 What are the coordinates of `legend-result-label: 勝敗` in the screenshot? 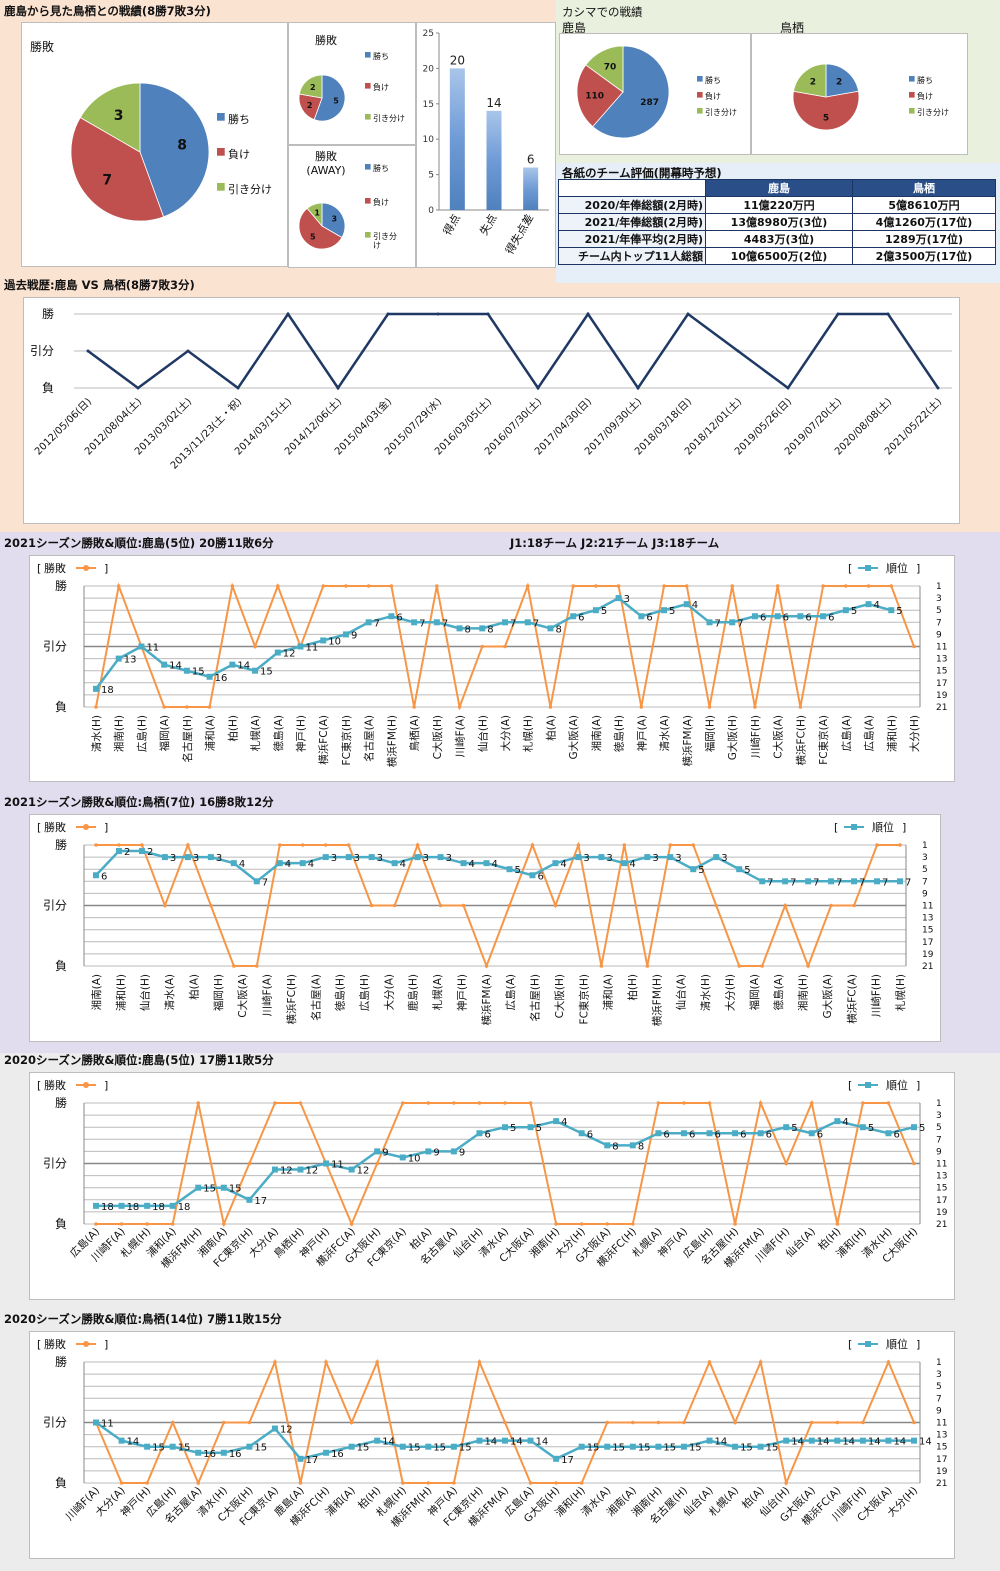 It's located at (55, 568).